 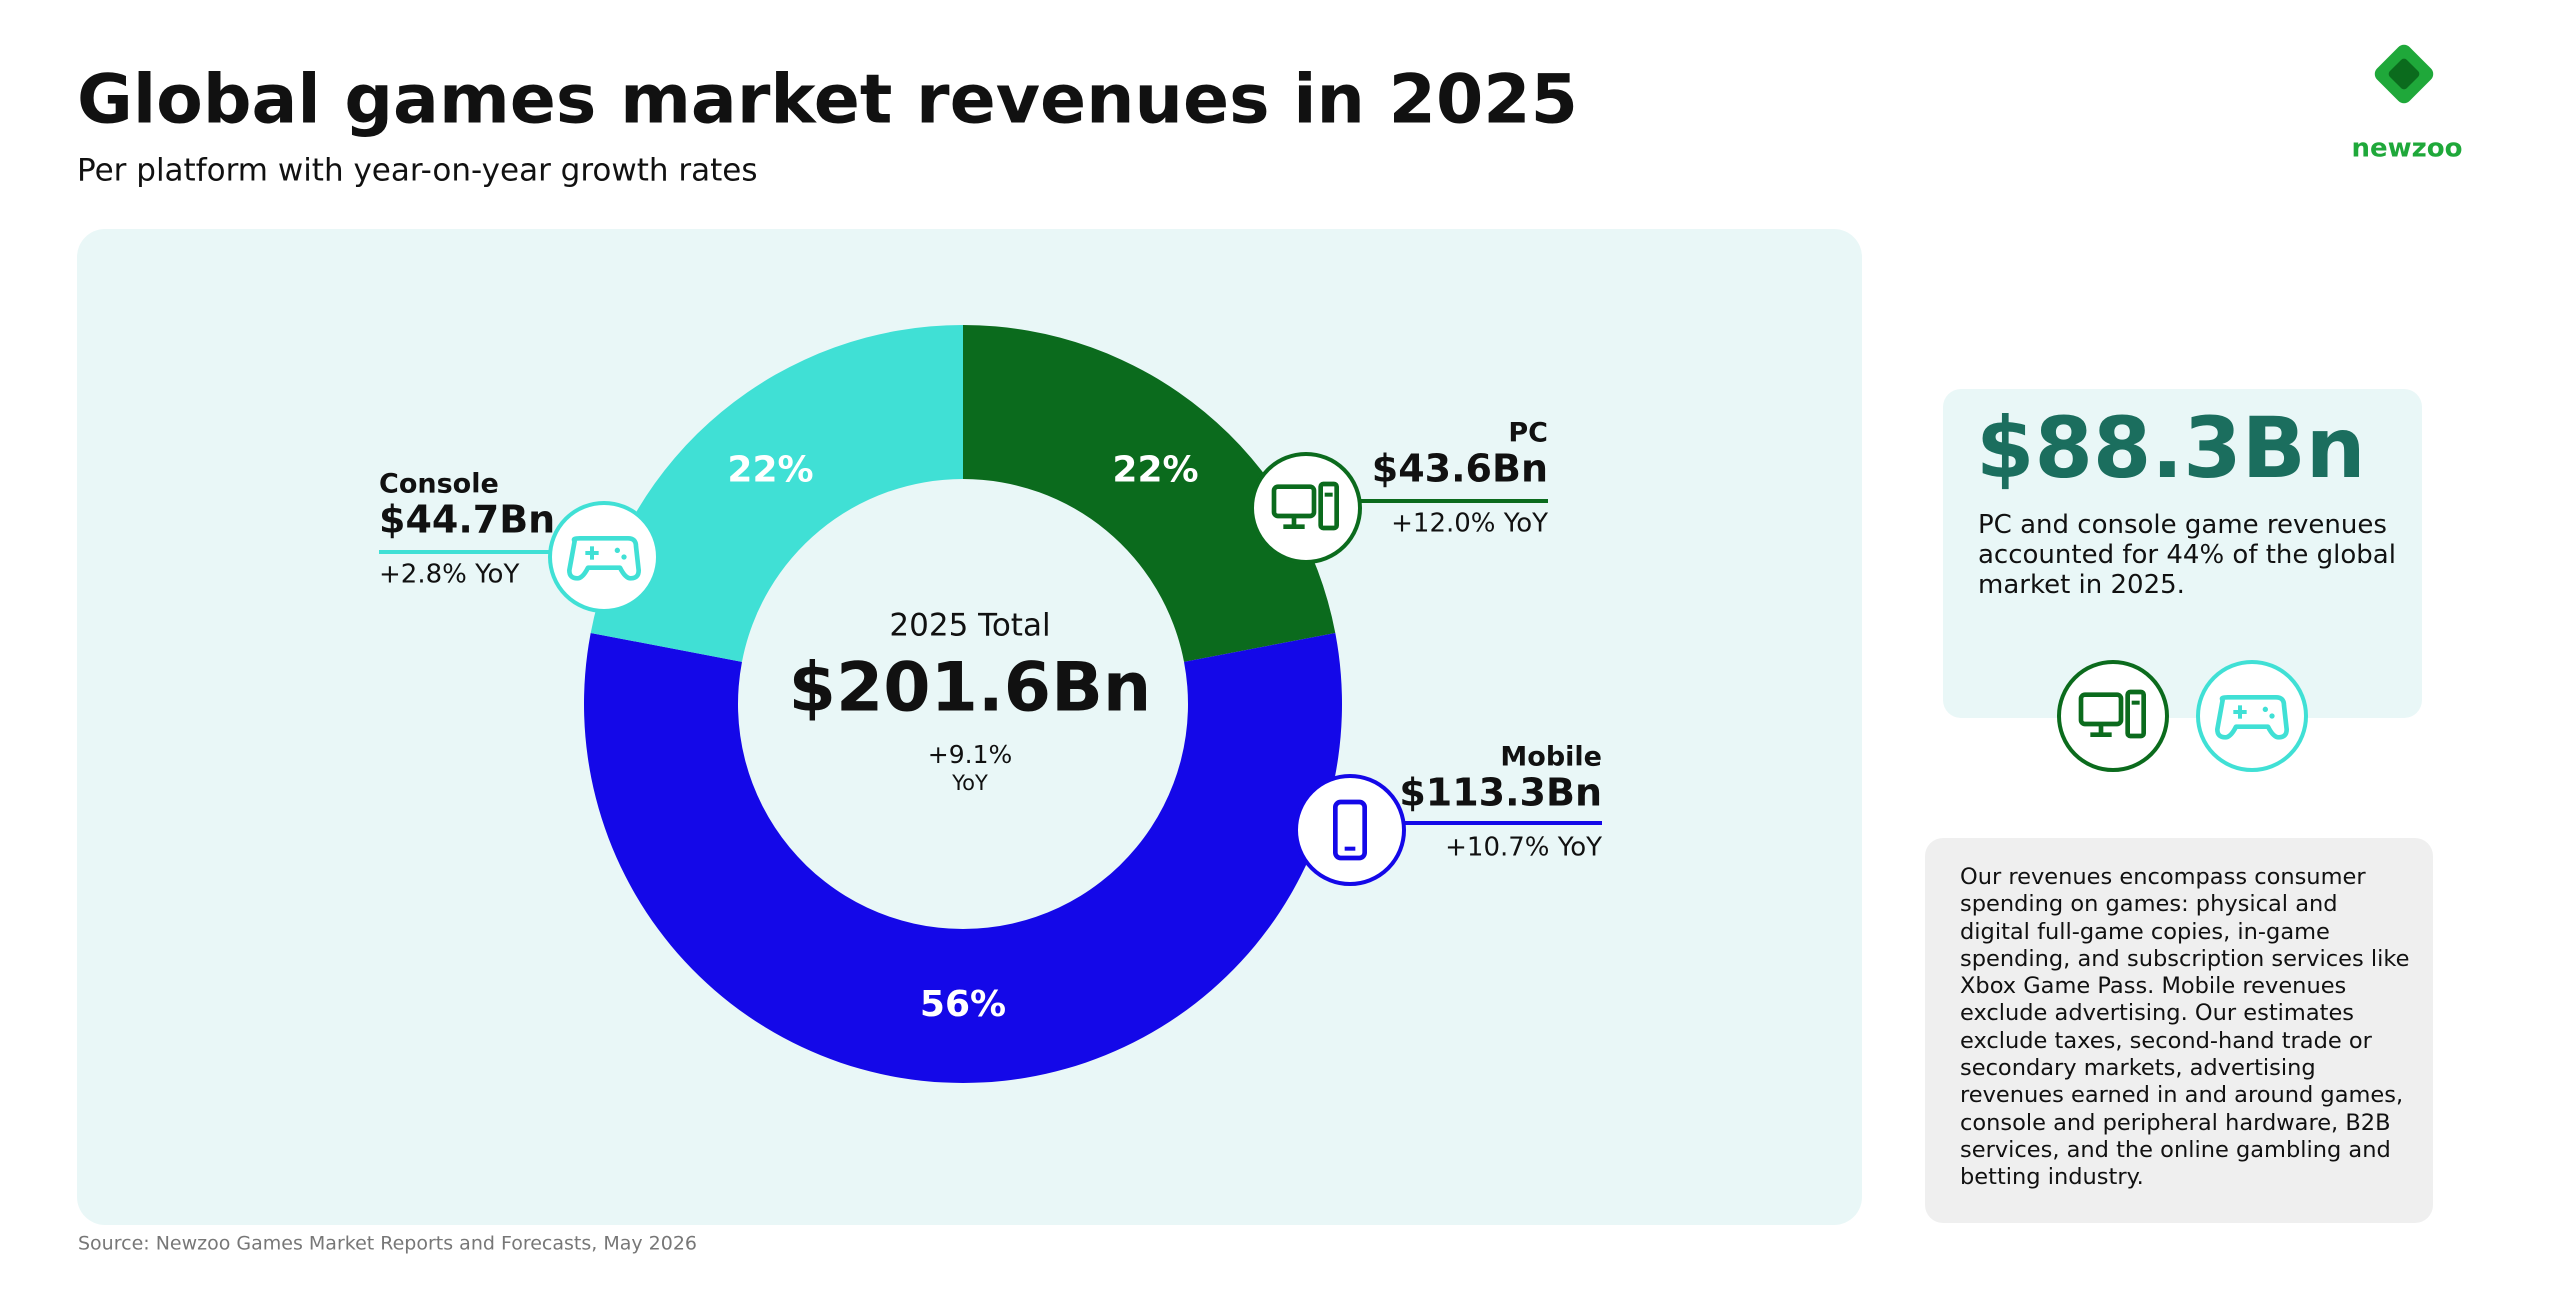 I want to click on chart-title: Global games market revenues in 2025, so click(x=827, y=100).